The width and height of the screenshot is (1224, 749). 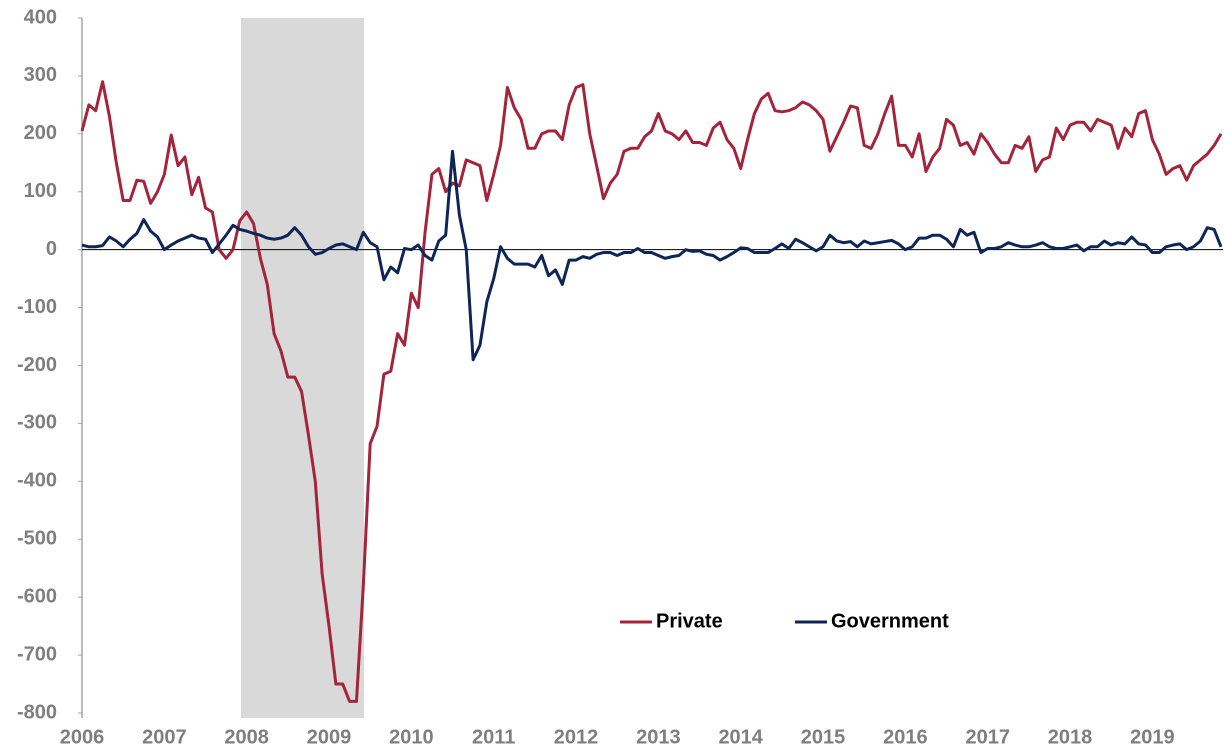 What do you see at coordinates (689, 621) in the screenshot?
I see `legend-label: Private` at bounding box center [689, 621].